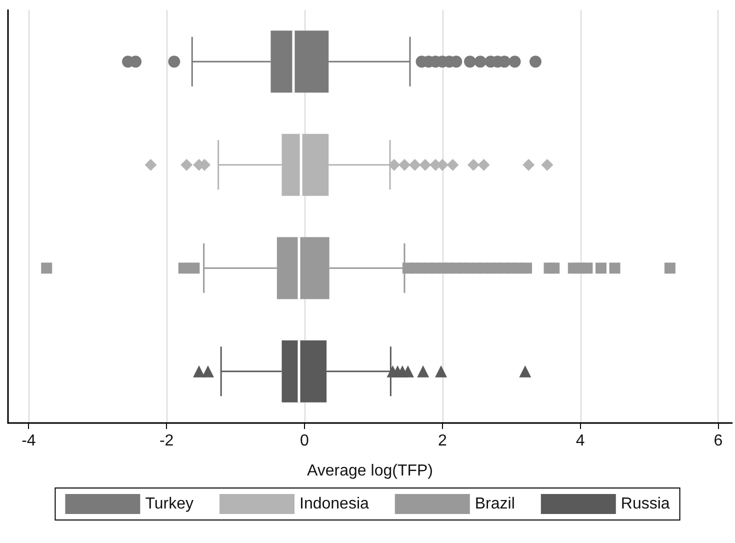 This screenshot has height=543, width=735. Describe the element at coordinates (580, 441) in the screenshot. I see `x-tick-label: 4` at that location.